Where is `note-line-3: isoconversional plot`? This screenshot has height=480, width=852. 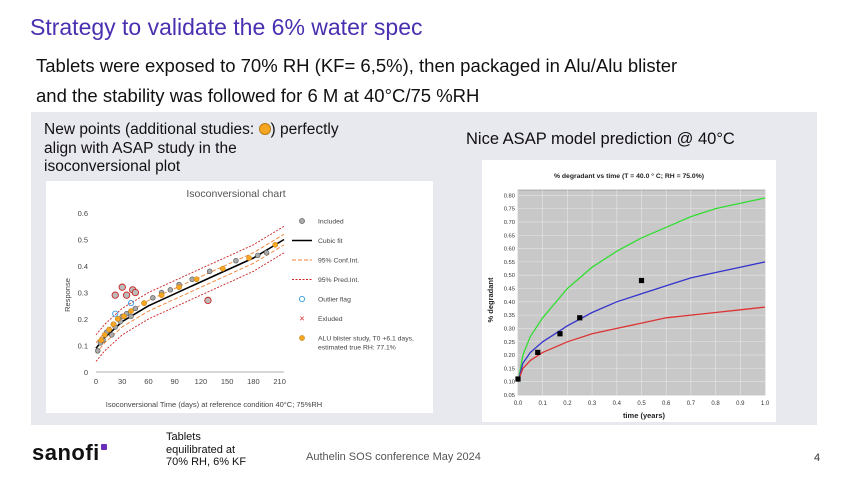
note-line-3: isoconversional plot is located at coordinates (112, 166).